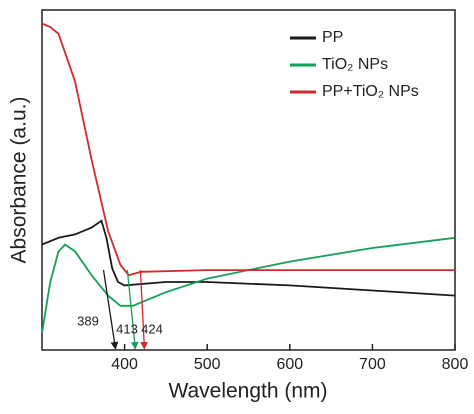 The height and width of the screenshot is (414, 474). What do you see at coordinates (124, 364) in the screenshot?
I see `x-tick-label: 400` at bounding box center [124, 364].